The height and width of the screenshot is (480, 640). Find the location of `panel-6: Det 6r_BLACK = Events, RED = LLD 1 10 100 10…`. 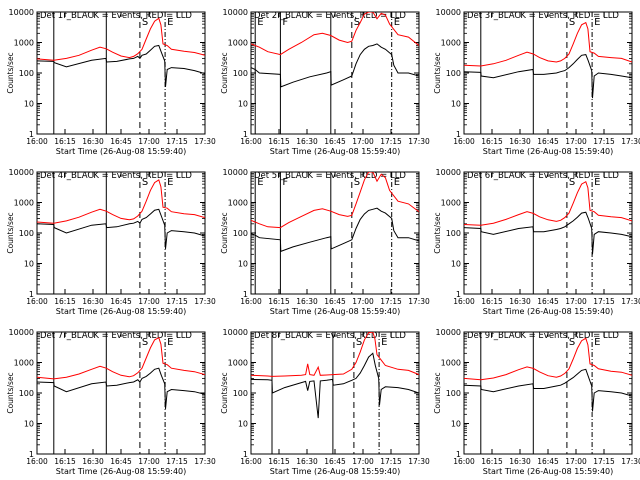

panel-6: Det 6r_BLACK = Events, RED = LLD 1 10 100 10… is located at coordinates (536, 242).